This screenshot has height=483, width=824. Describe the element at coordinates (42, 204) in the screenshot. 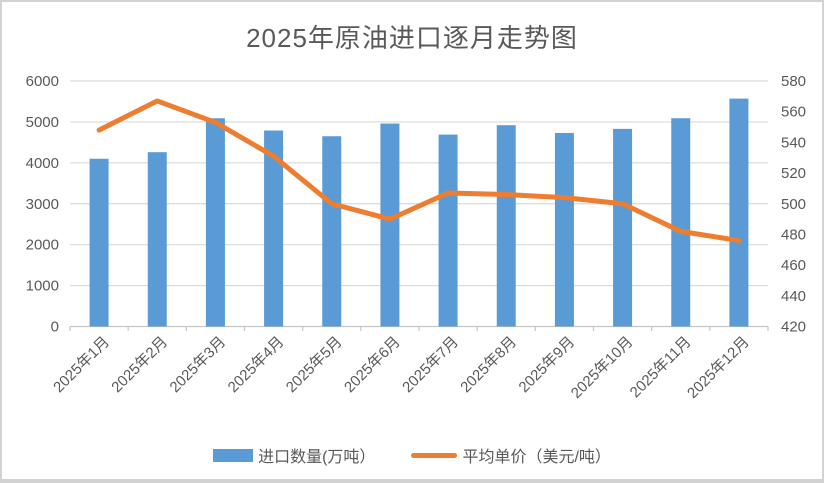

I see `left-axis-tick-label: 3000` at that location.